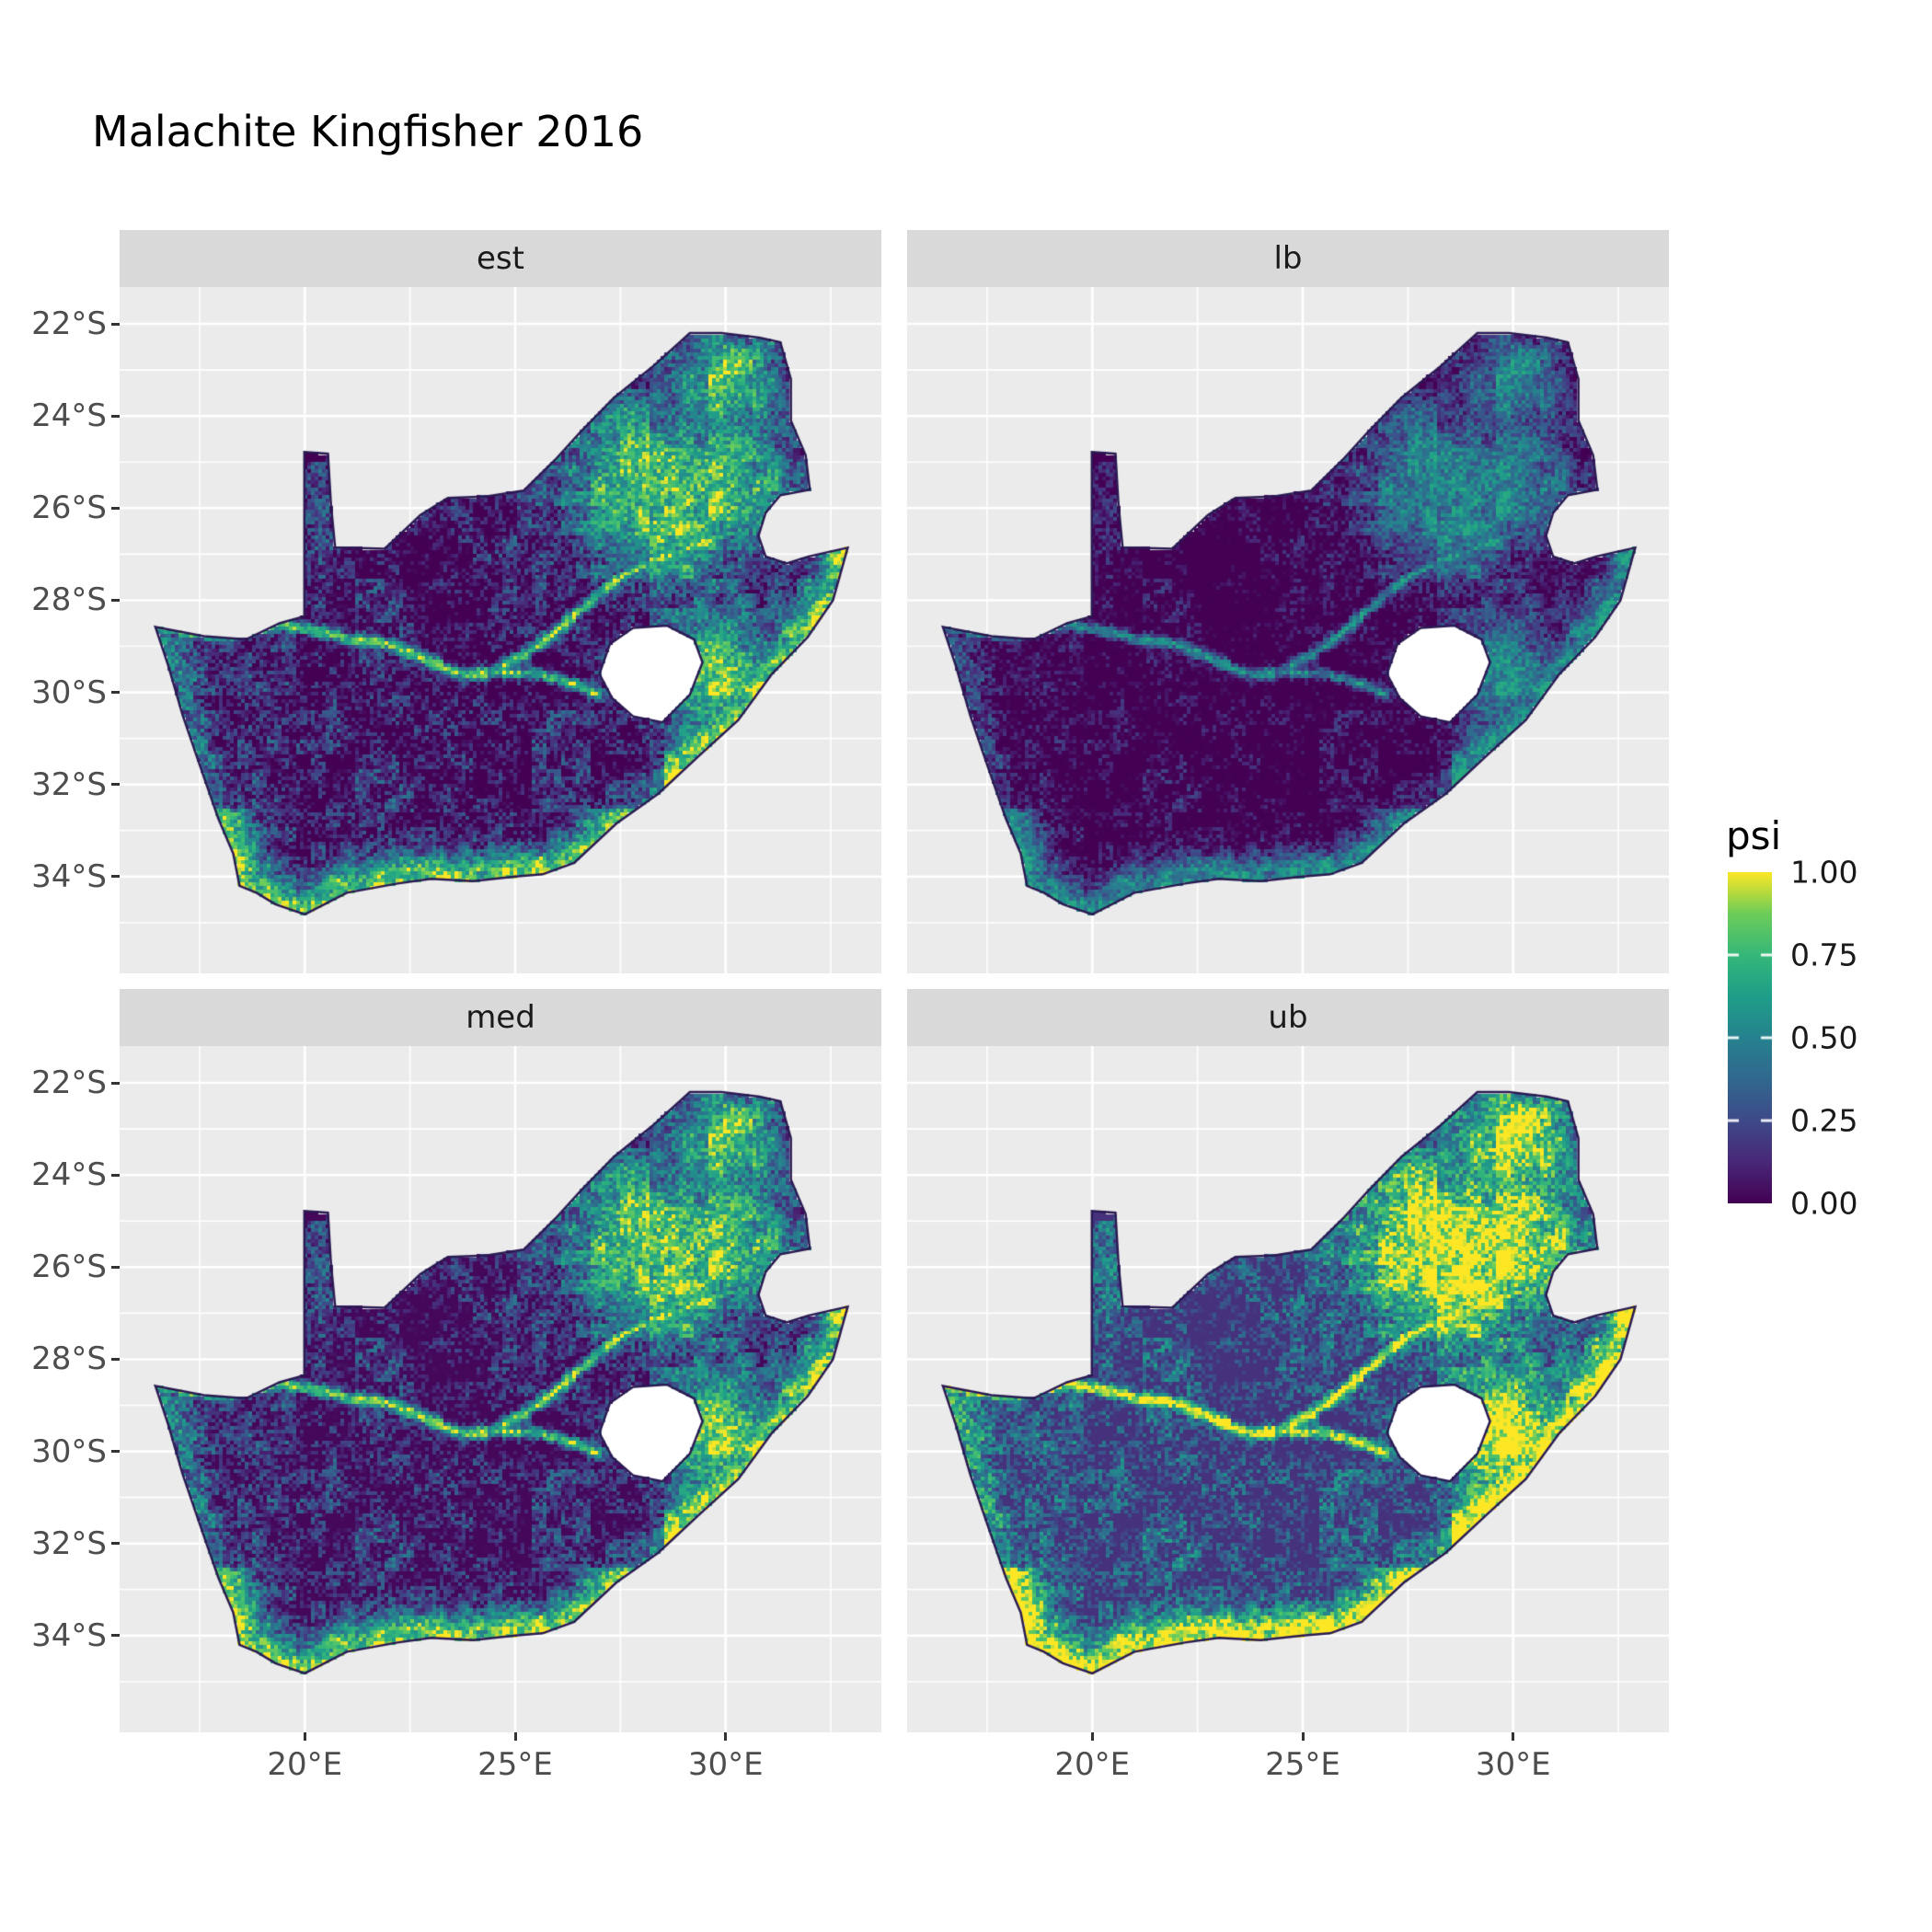  What do you see at coordinates (1288, 630) in the screenshot?
I see `map-panel-lb` at bounding box center [1288, 630].